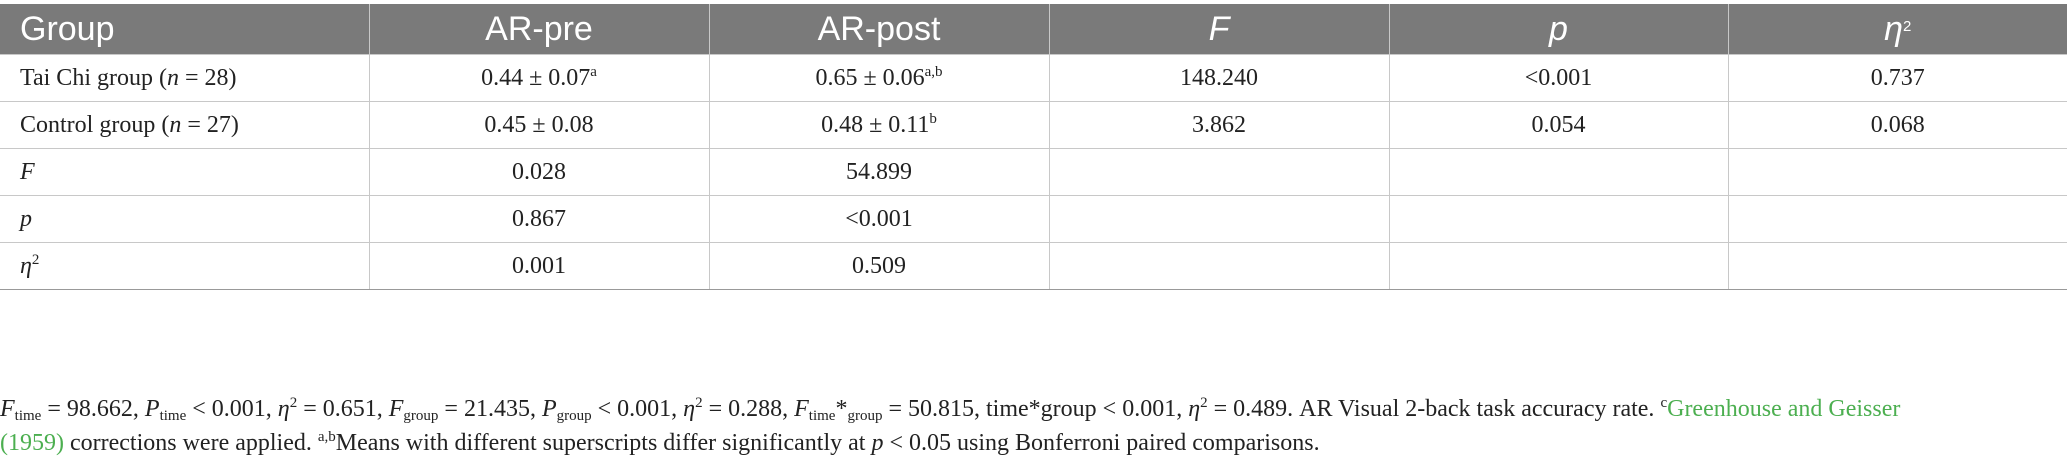 The height and width of the screenshot is (469, 2067). What do you see at coordinates (1219, 78) in the screenshot?
I see `cell-f: 148.240` at bounding box center [1219, 78].